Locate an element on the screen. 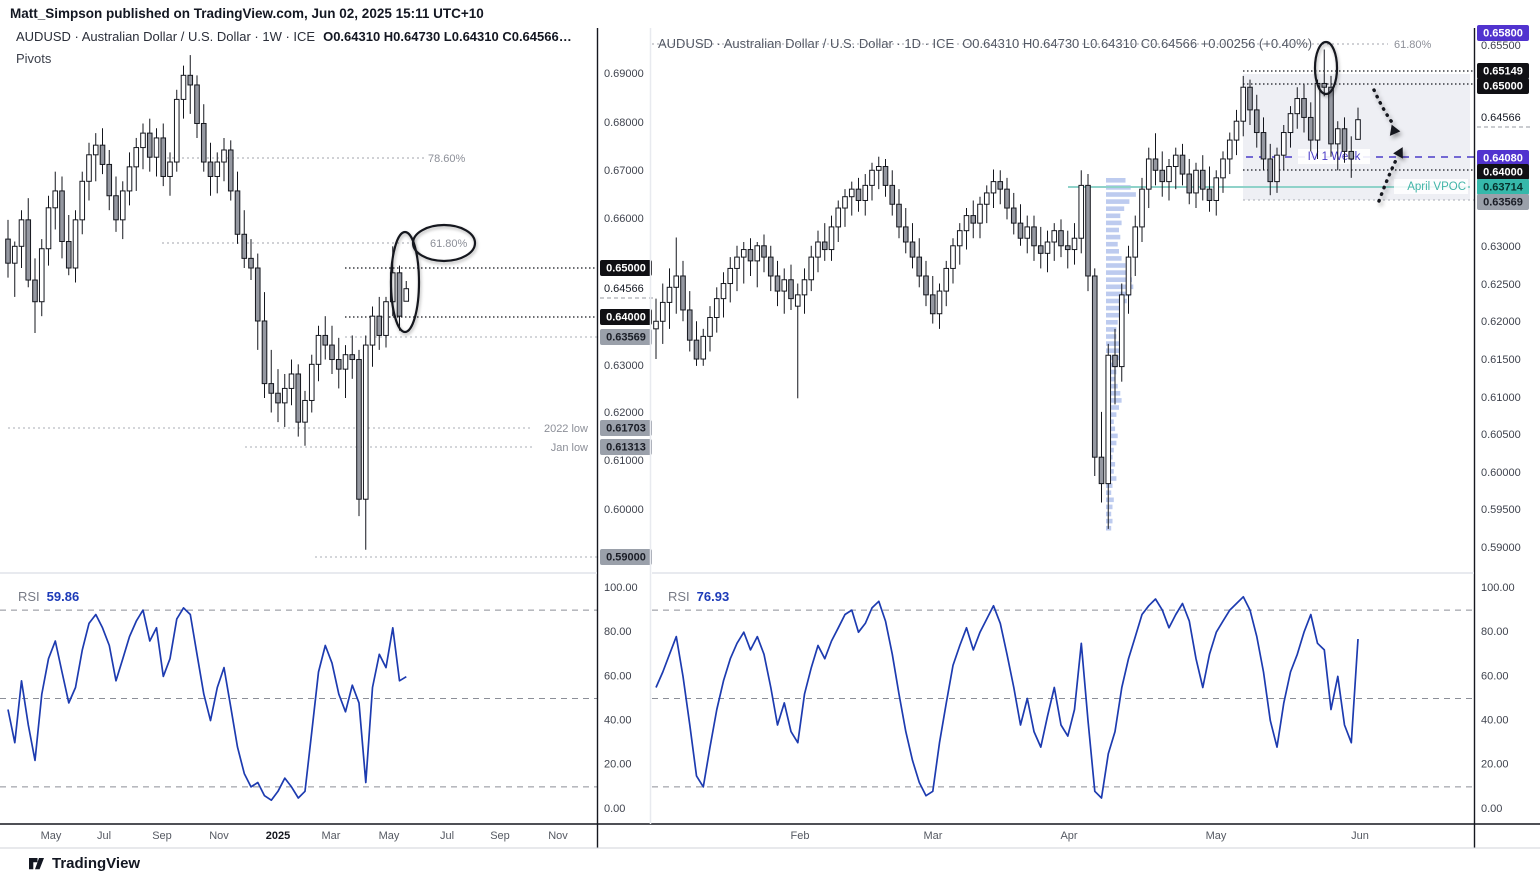  vpoc-label: April VPOC is located at coordinates (1436, 187).